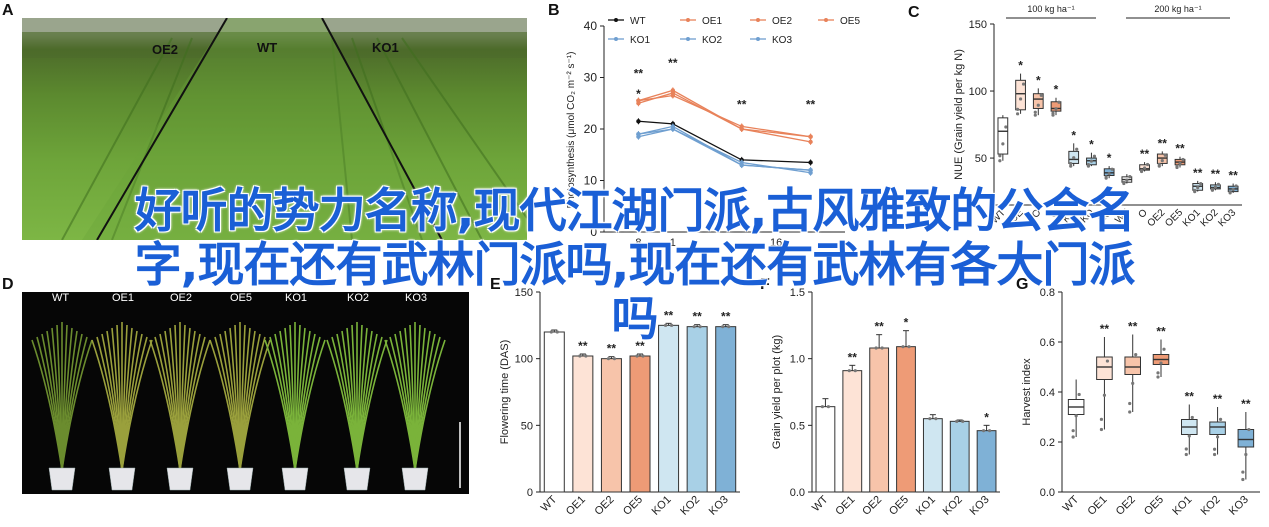 This screenshot has height=527, width=1269. I want to click on y-tick-label: 0.4, so click(1047, 393).